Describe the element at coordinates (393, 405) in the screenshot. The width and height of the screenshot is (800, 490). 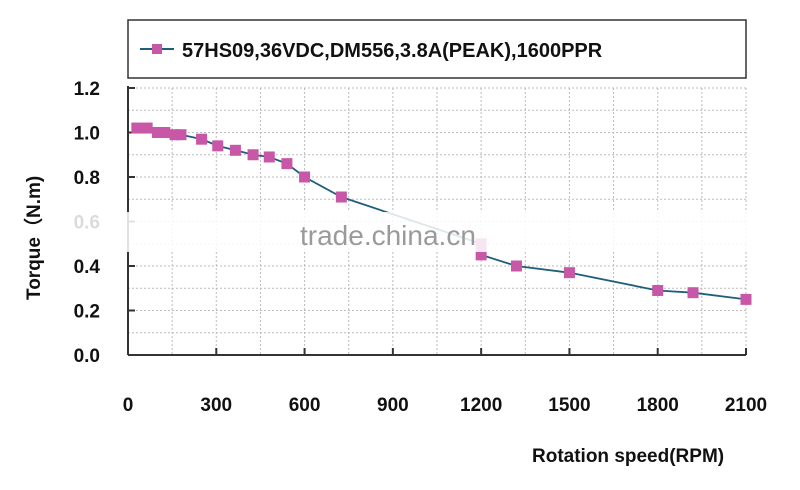
I see `x-tick-label: 900` at that location.